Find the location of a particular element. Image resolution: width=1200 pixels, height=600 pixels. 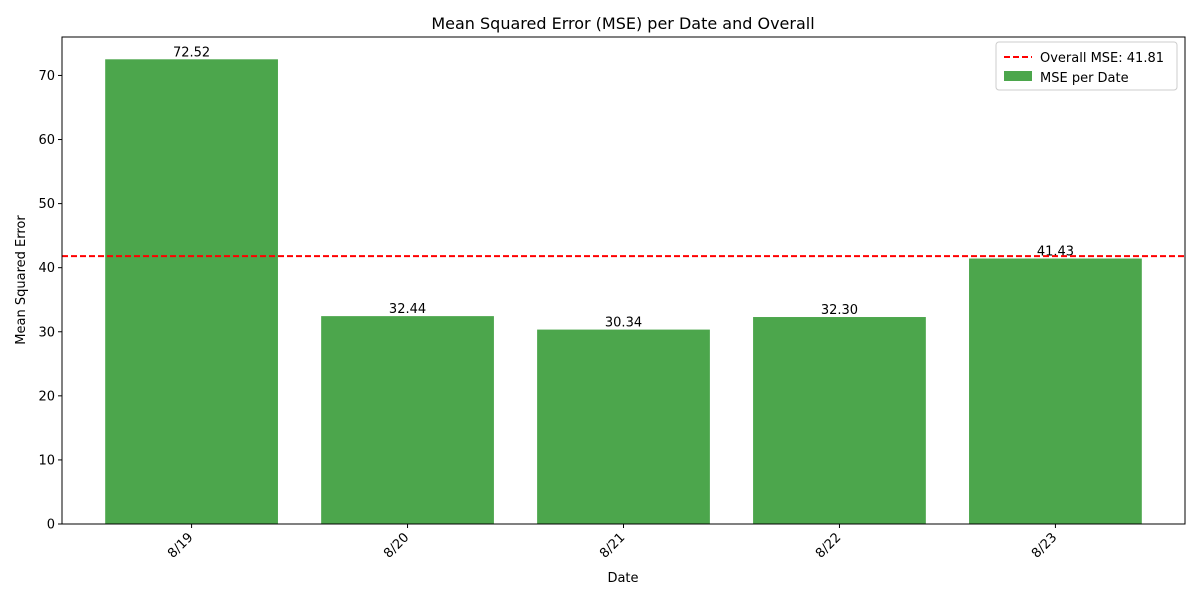

x-axis-label: Date is located at coordinates (622, 578).